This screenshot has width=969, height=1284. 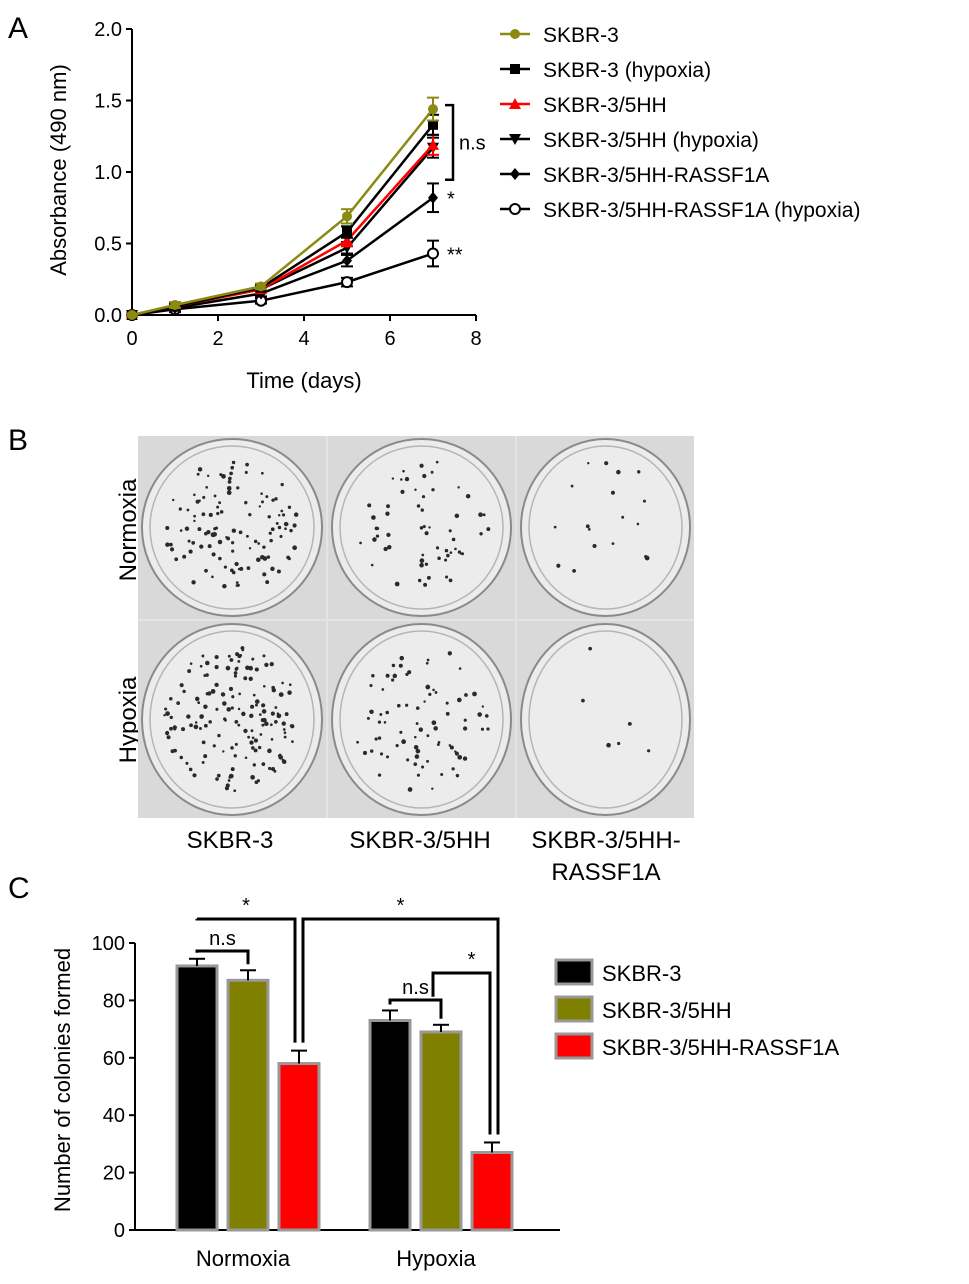 I want to click on legend-label: SKBR-3/5HH-RASSF1A (hypoxia), so click(x=701, y=210).